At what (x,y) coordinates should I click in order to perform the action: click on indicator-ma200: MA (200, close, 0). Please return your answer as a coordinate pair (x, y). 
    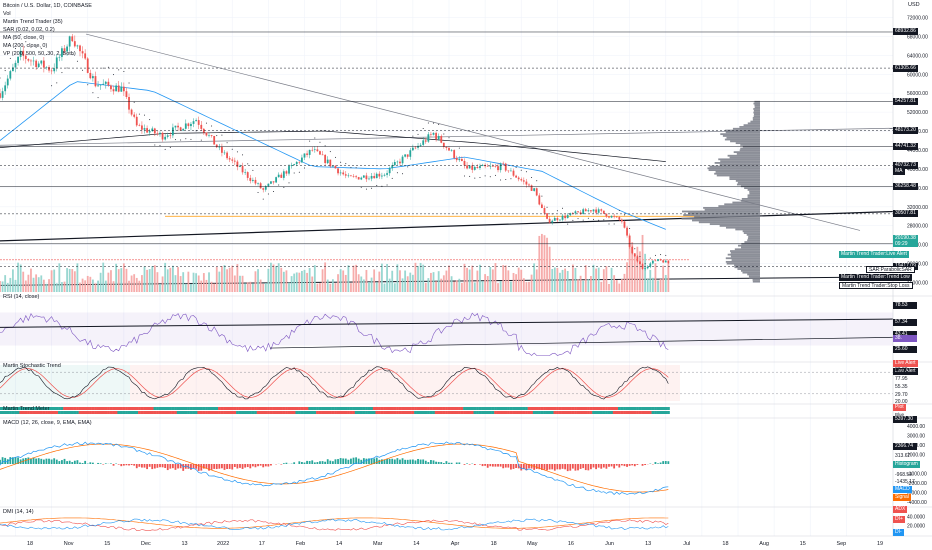
    Looking at the image, I should click on (25, 46).